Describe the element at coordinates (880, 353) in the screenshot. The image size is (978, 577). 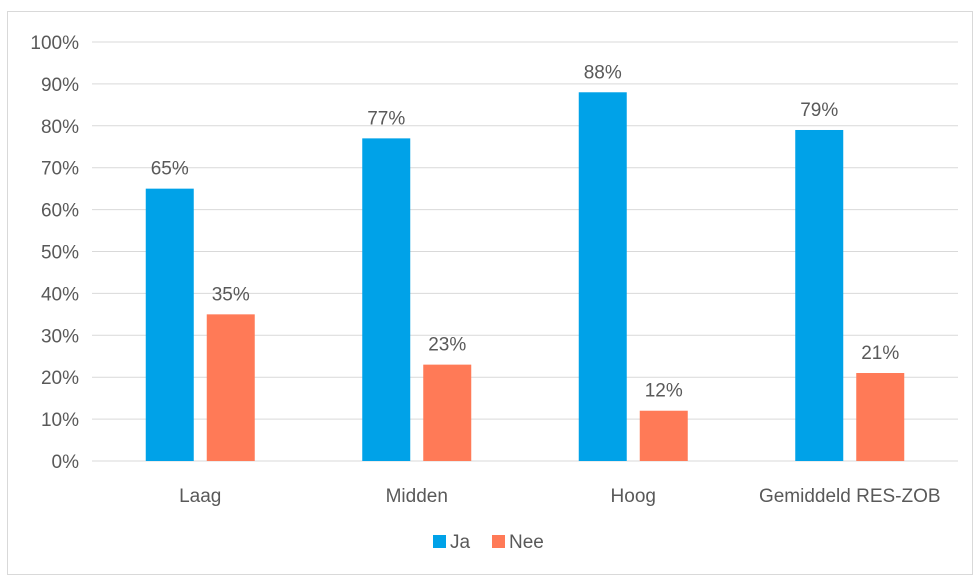
I see `data-label: 21%` at that location.